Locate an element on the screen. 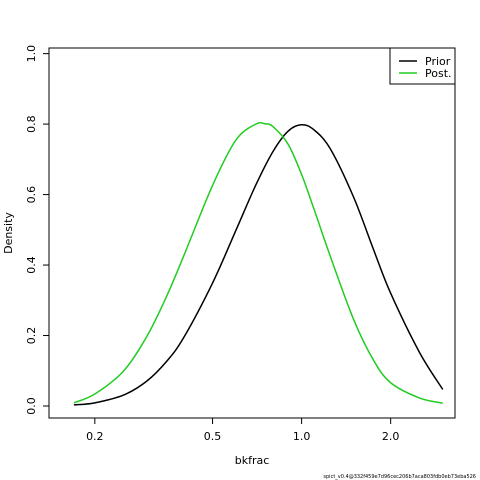  legend-label-prior: Prior is located at coordinates (438, 61).